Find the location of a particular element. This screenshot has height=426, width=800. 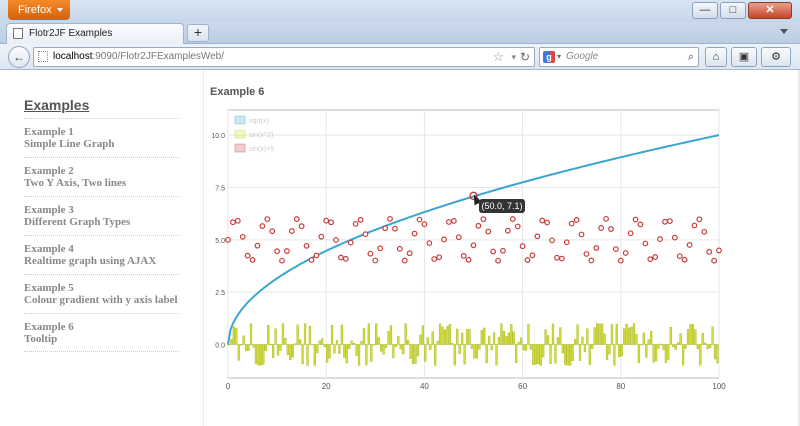

search-icon: ⌕ is located at coordinates (690, 57).